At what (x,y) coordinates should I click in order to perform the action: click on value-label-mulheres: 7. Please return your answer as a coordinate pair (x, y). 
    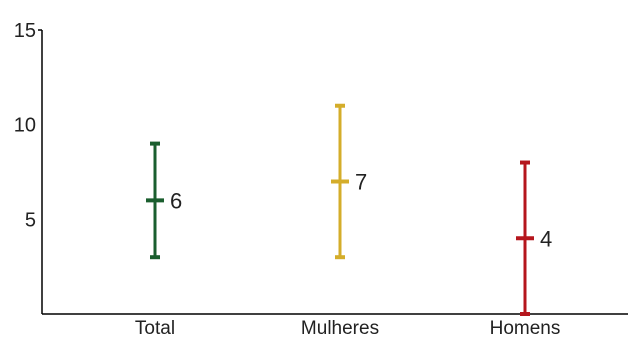
    Looking at the image, I should click on (361, 181).